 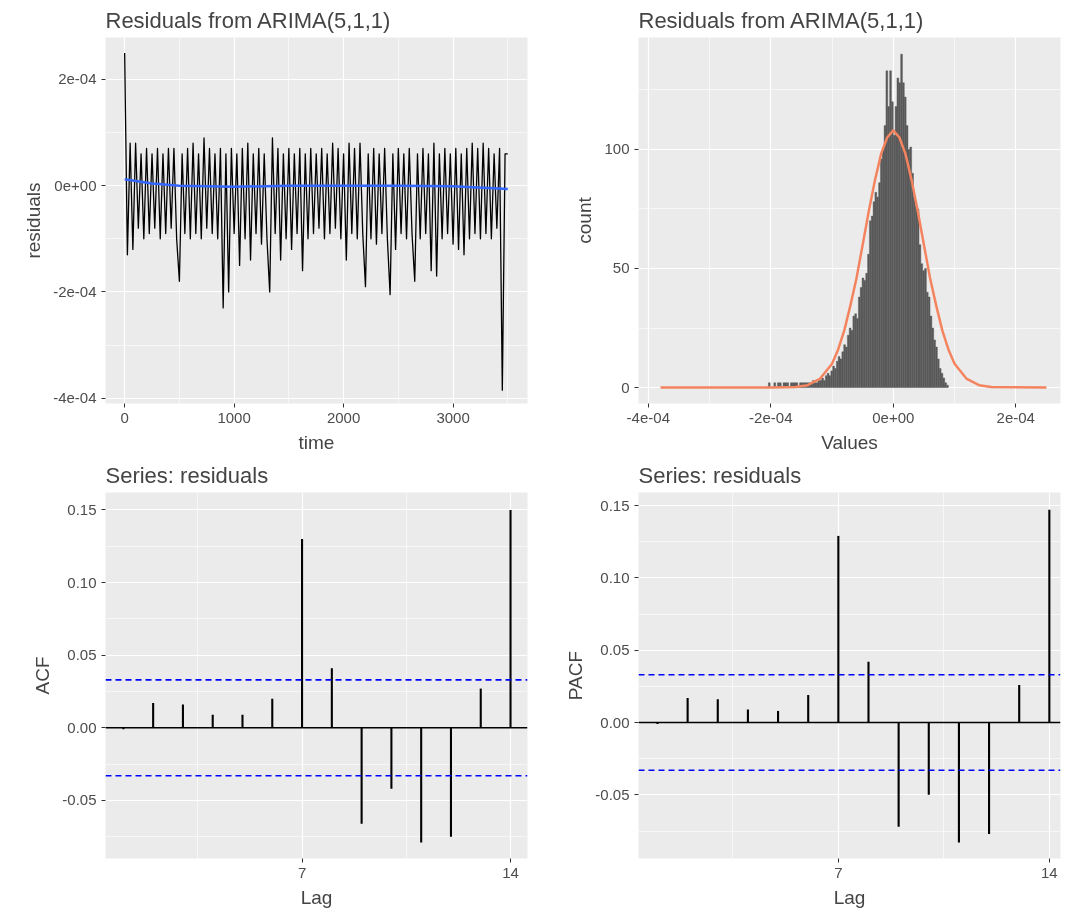 I want to click on x-tick-label: 2000, so click(x=343, y=417).